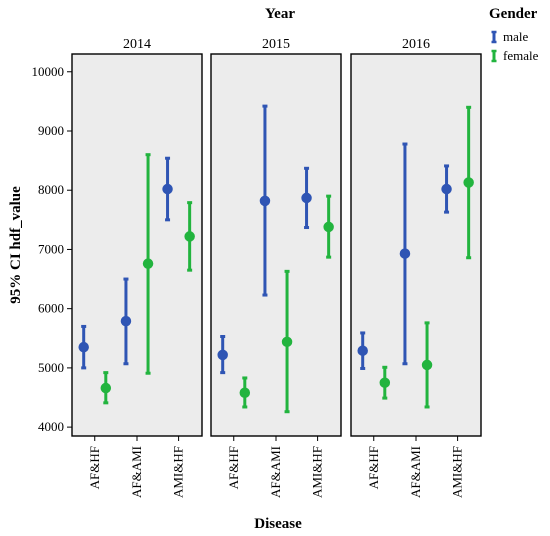 The height and width of the screenshot is (536, 550). I want to click on legend-label-male: male, so click(515, 36).